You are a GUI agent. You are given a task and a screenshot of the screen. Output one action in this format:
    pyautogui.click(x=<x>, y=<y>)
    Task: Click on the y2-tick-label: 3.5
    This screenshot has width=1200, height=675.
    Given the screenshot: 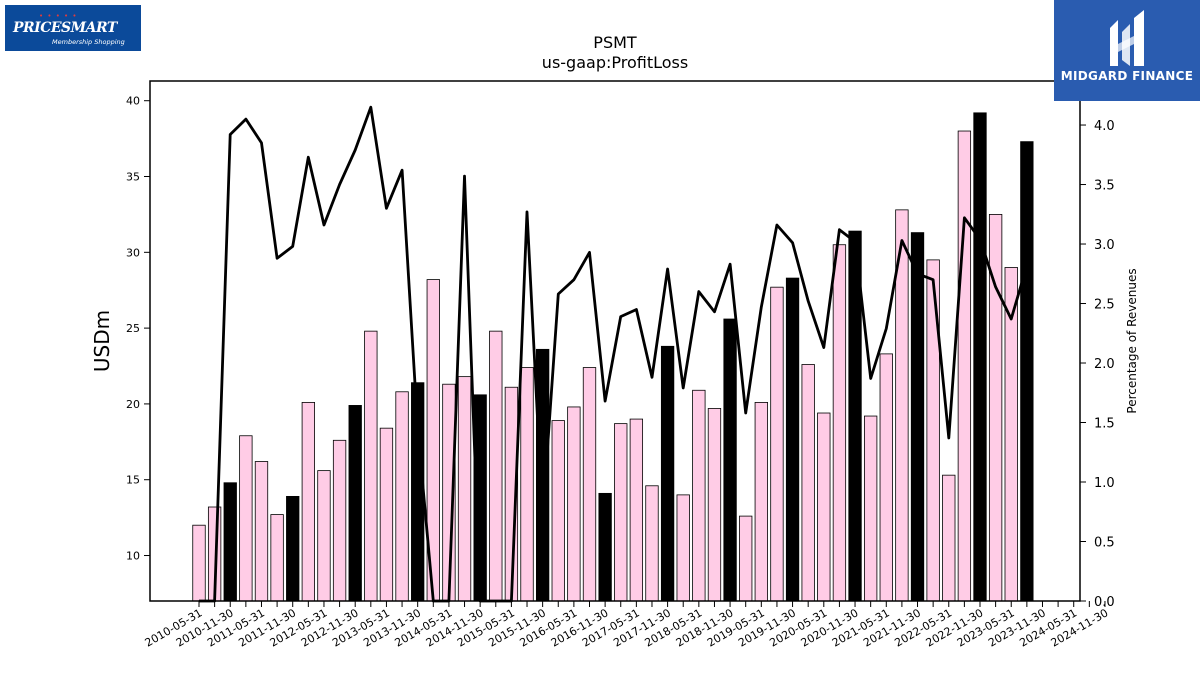 What is the action you would take?
    pyautogui.click(x=1104, y=186)
    